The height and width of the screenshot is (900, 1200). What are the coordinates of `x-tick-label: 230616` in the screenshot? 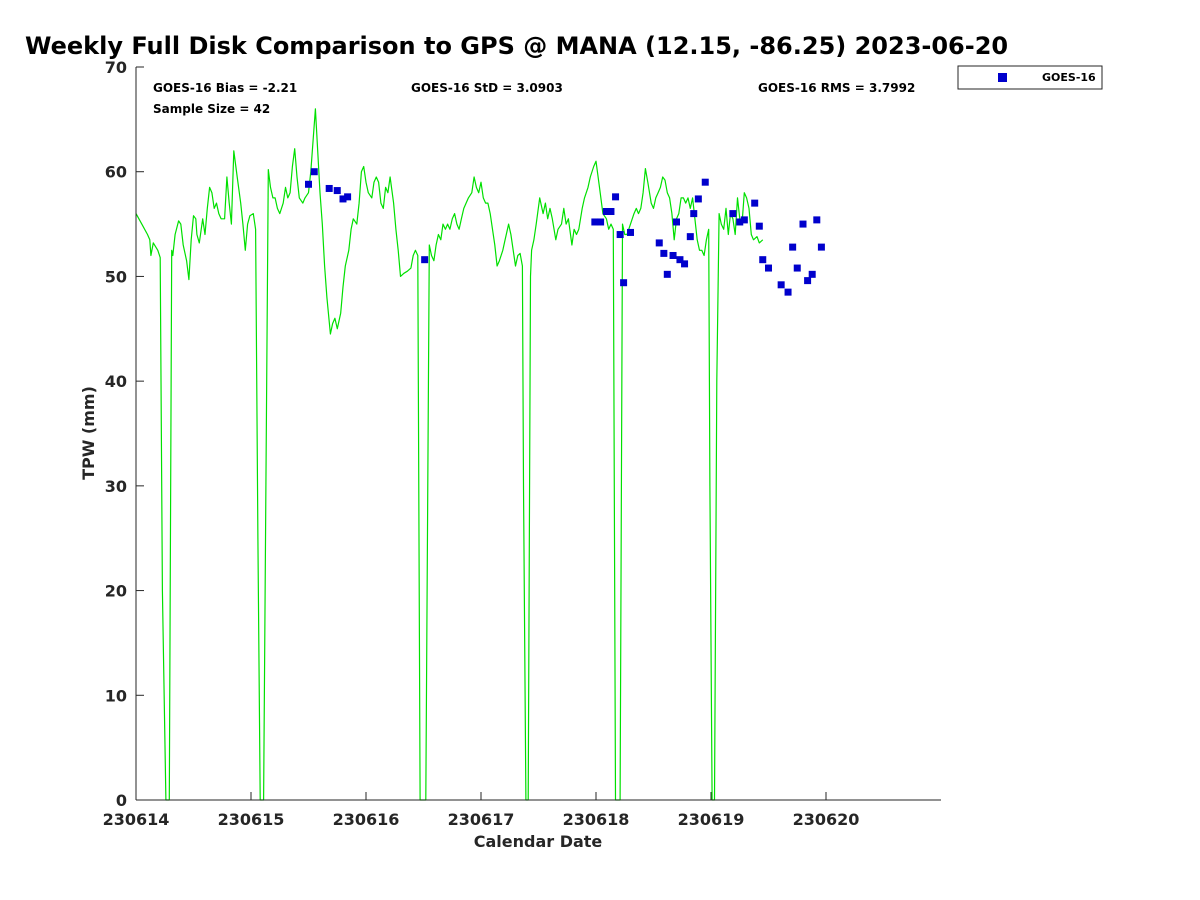 It's located at (366, 819).